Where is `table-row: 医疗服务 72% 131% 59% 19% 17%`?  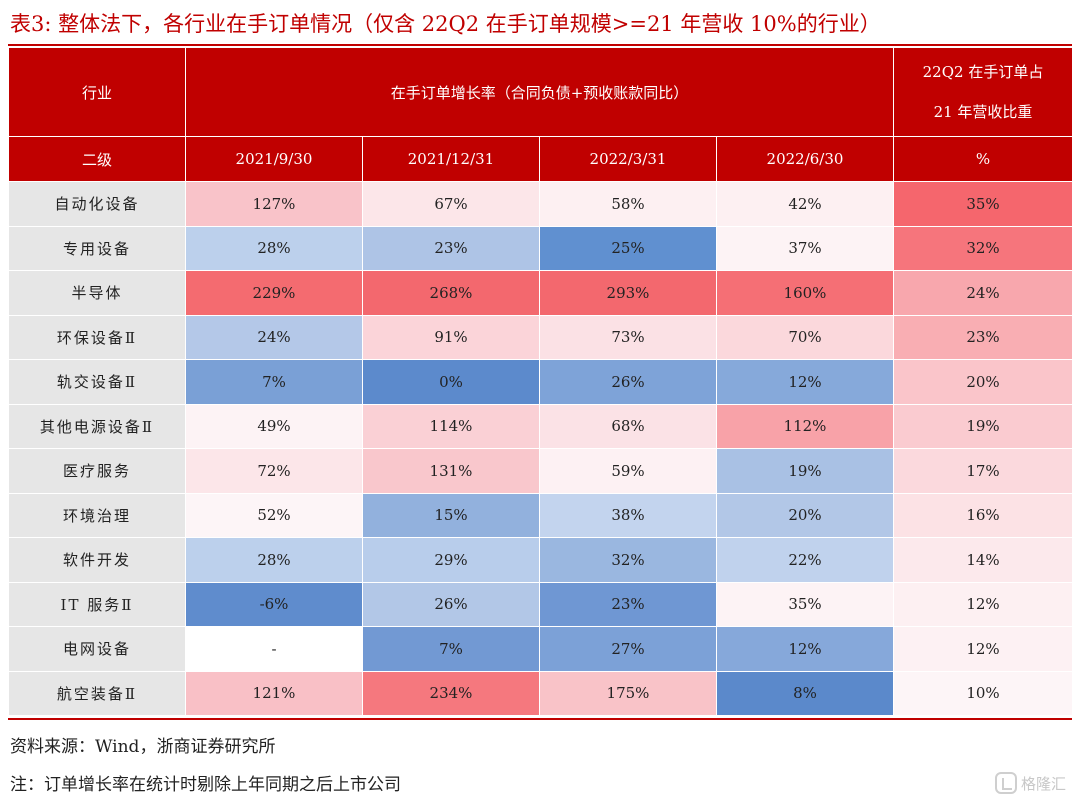 table-row: 医疗服务 72% 131% 59% 19% 17% is located at coordinates (540, 471).